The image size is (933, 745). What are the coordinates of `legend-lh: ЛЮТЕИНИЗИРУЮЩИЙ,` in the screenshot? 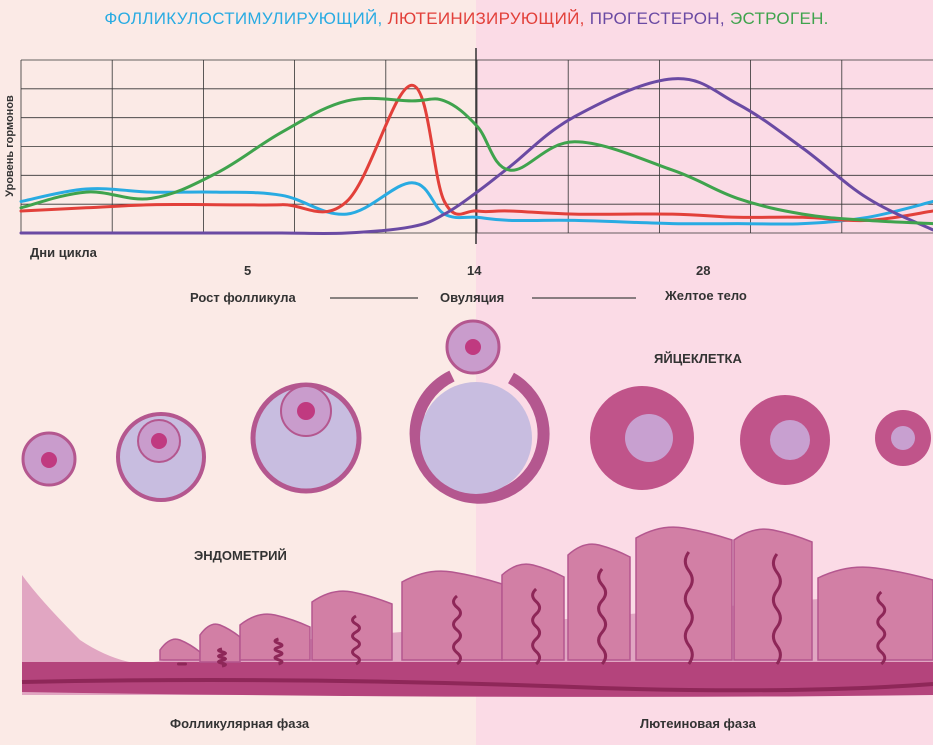 It's located at (488, 18).